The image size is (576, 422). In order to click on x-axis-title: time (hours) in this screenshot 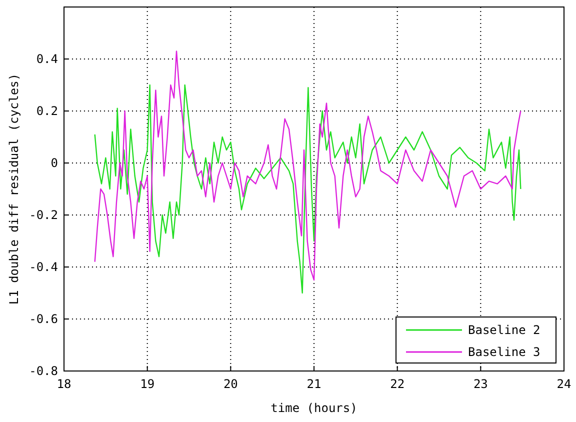, I will do `click(314, 408)`.